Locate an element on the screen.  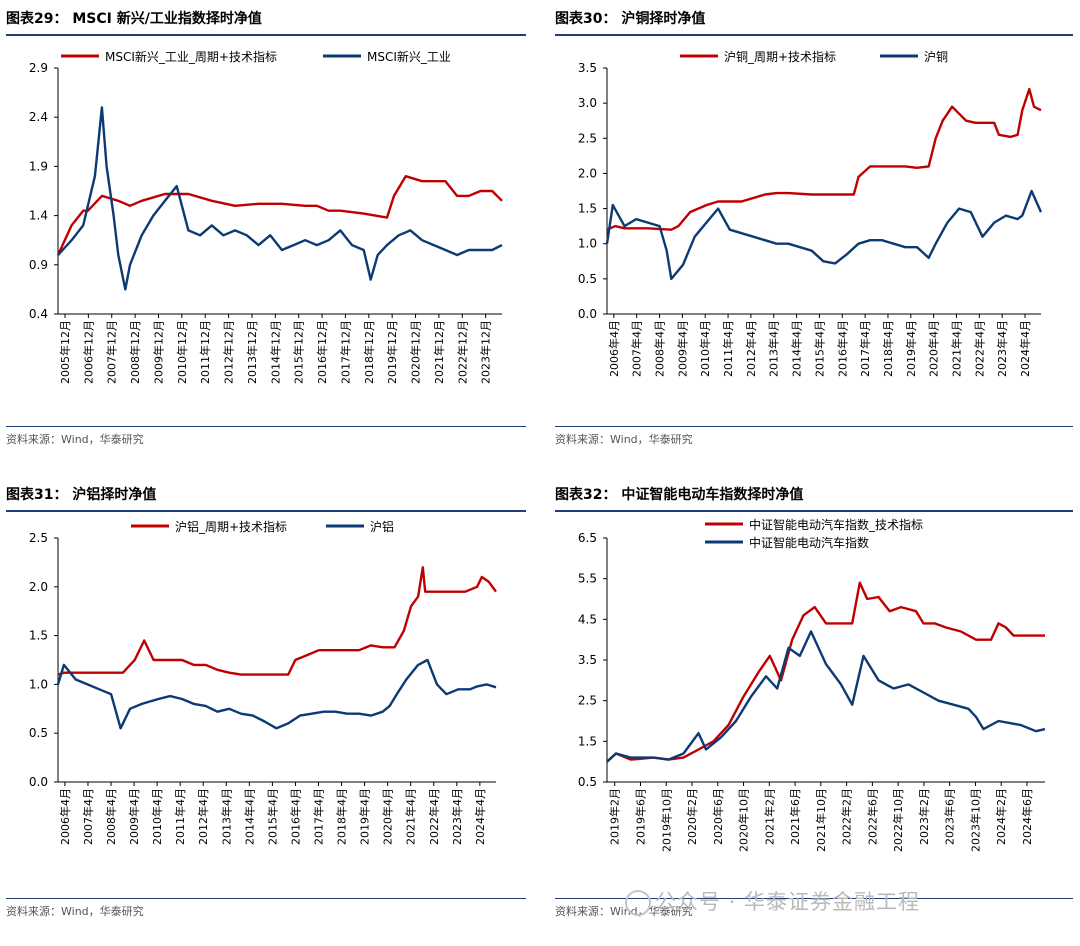
x-tick-label: 2011年4月 is located at coordinates (180, 816).